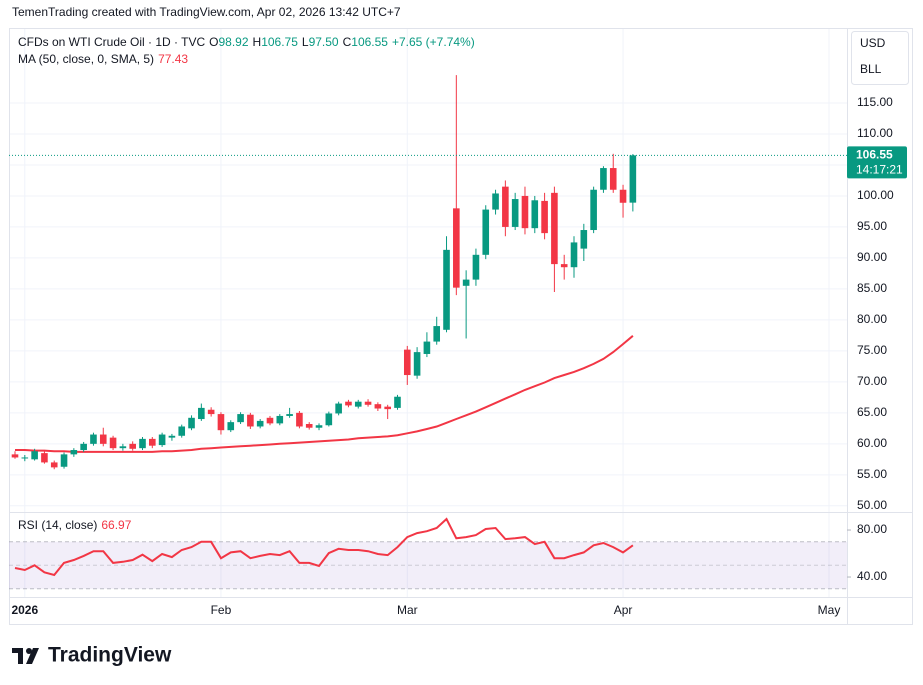 The width and height of the screenshot is (923, 685). I want to click on ohlc-value: 106.55, so click(369, 42).